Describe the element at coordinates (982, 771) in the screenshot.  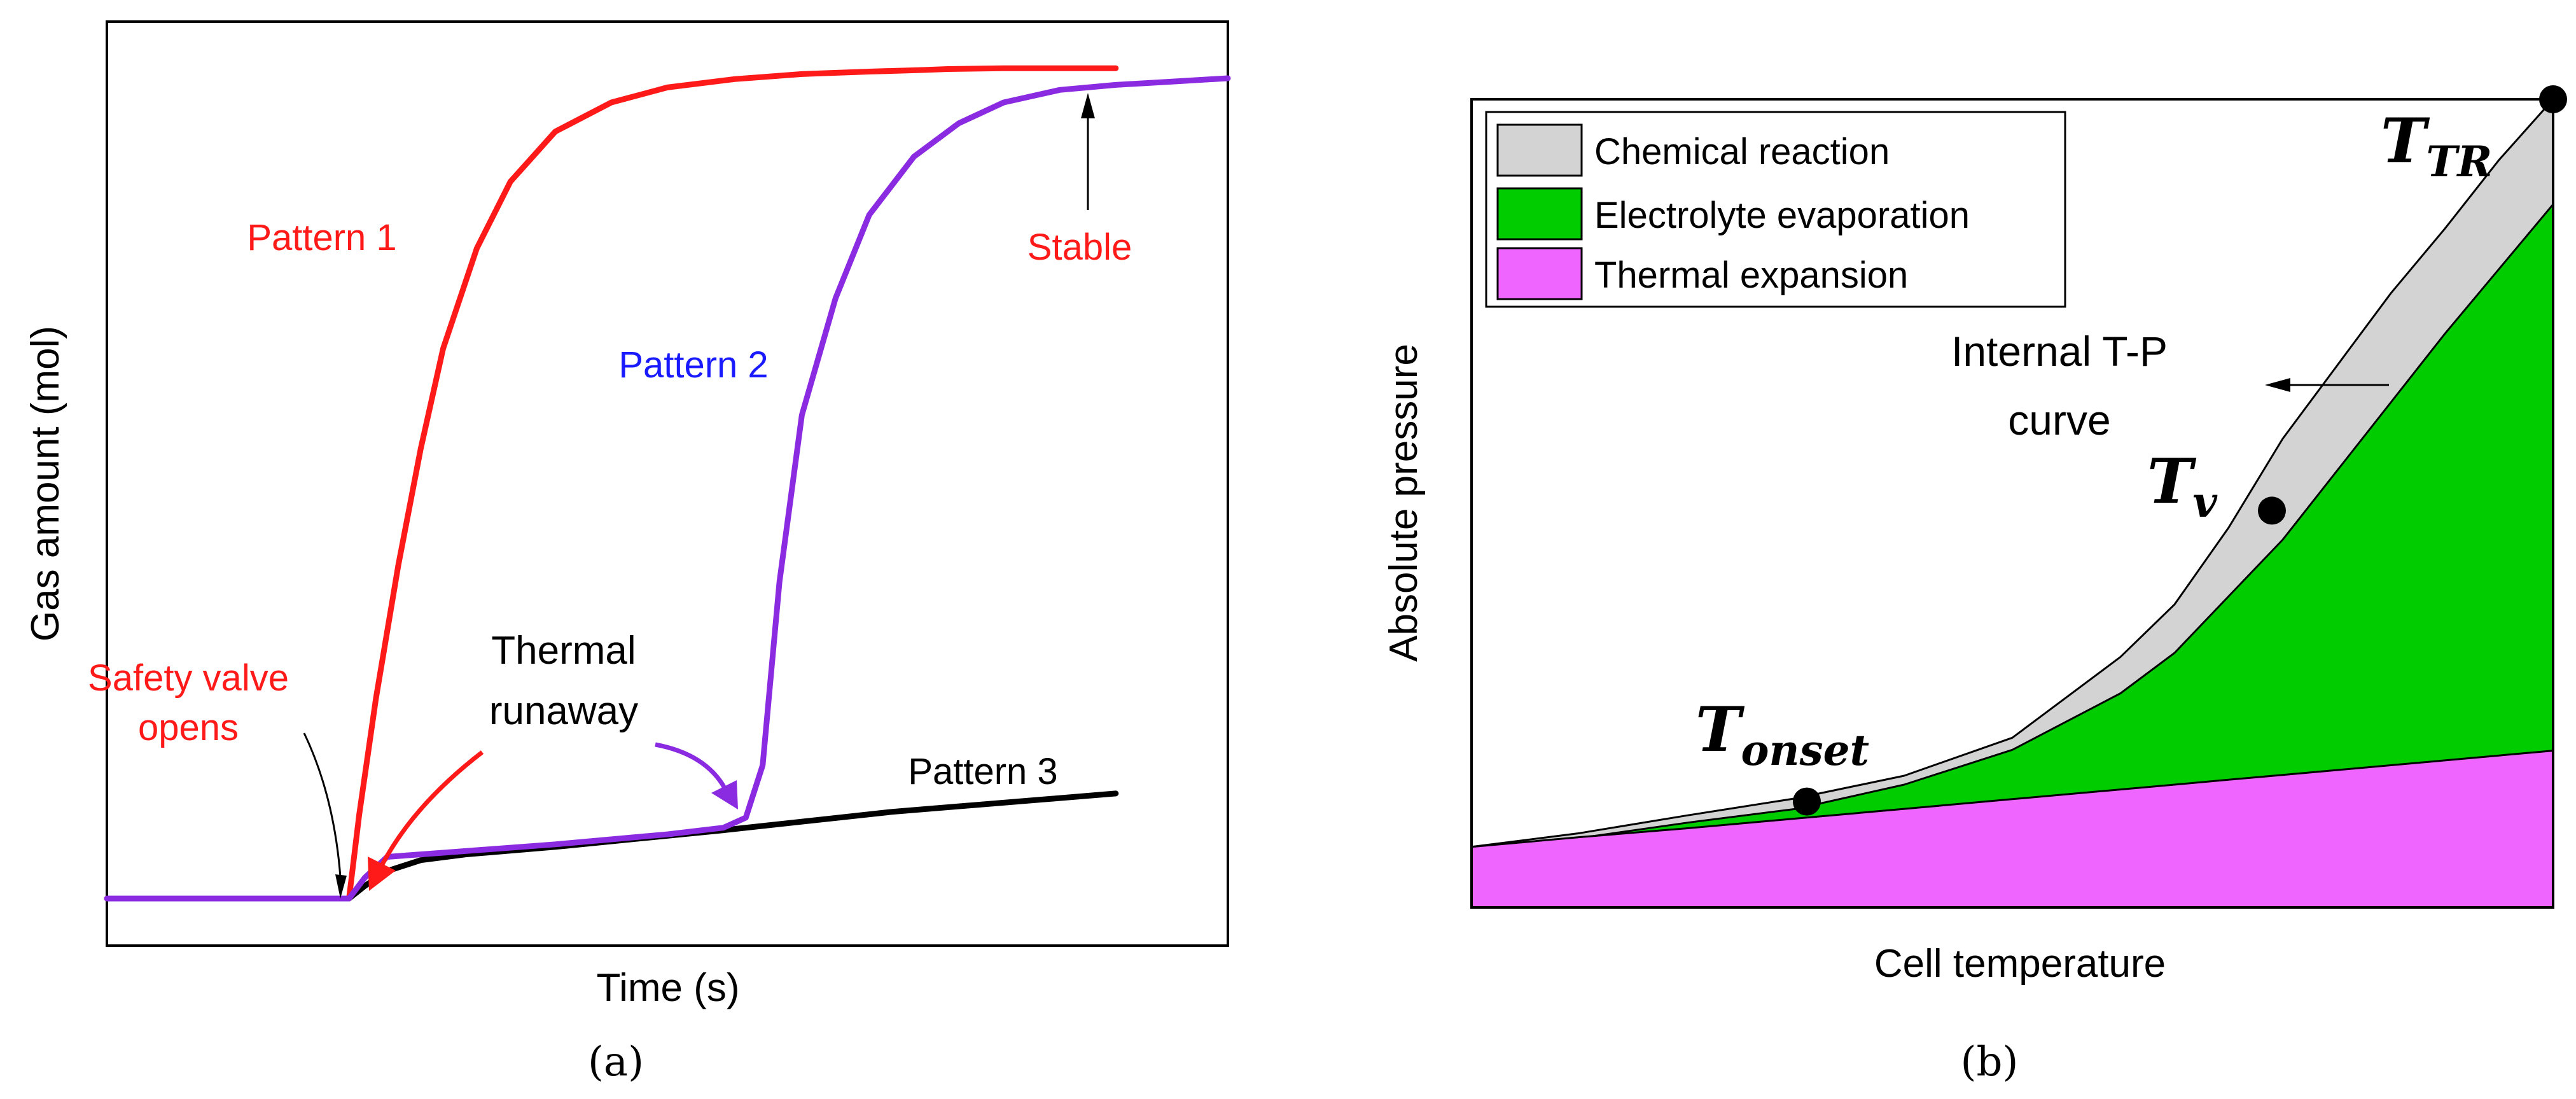
I see `pattern-3-label: Pattern 3` at that location.